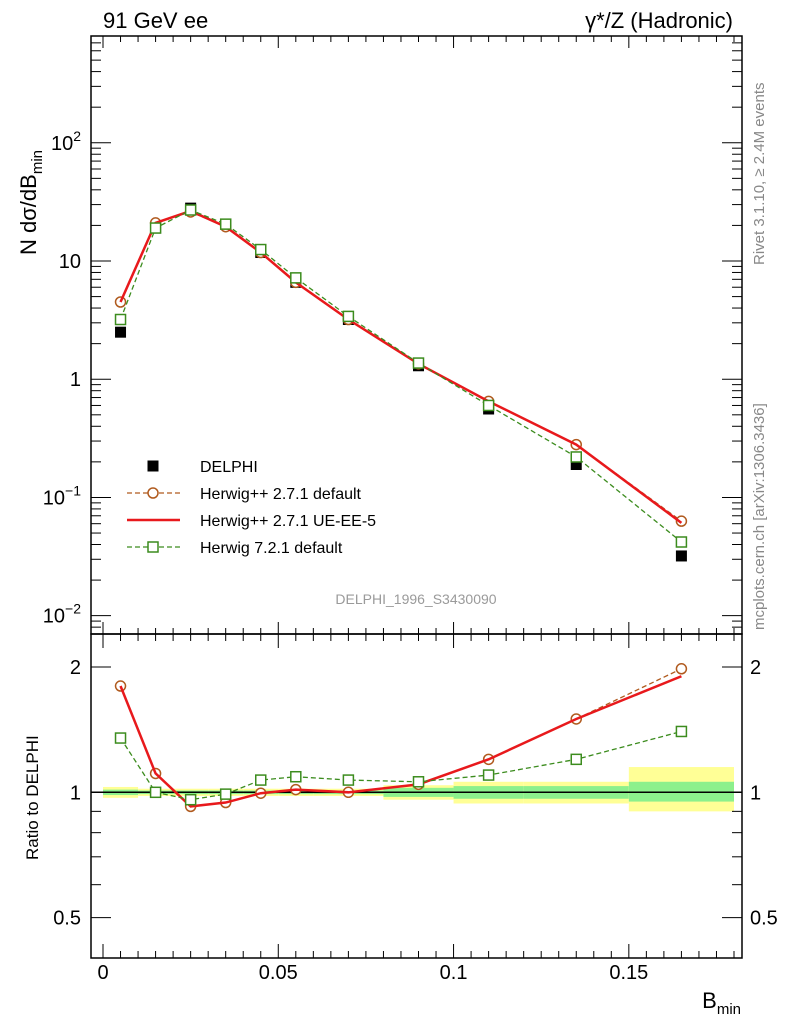 Image resolution: width=786 pixels, height=1024 pixels. Describe the element at coordinates (288, 521) in the screenshot. I see `legend-label: Herwig++ 2.7.1 UE-EE-5` at that location.